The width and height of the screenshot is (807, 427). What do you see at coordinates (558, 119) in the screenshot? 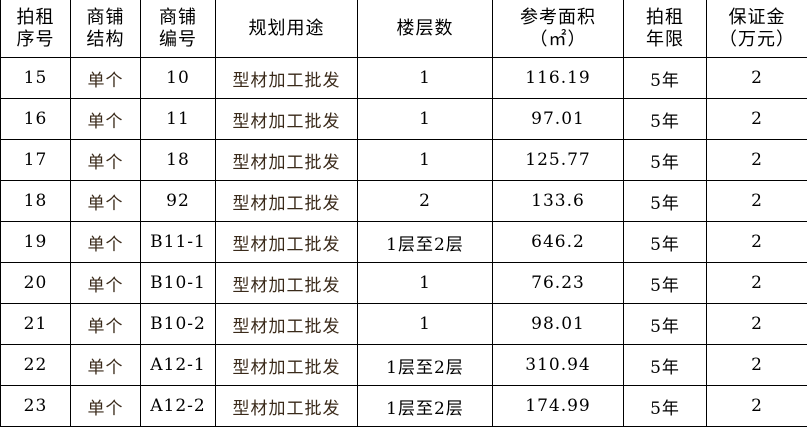
I see `cell-area: 97.01` at bounding box center [558, 119].